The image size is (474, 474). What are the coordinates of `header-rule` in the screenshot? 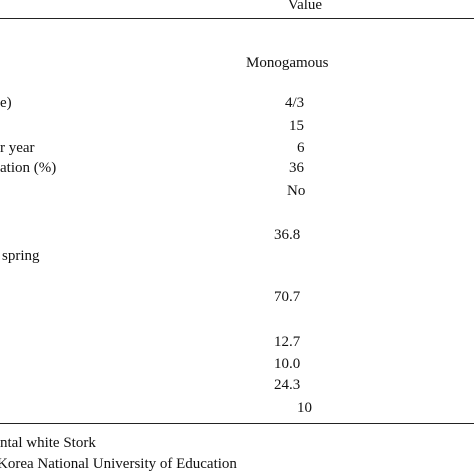 It's located at (237, 18).